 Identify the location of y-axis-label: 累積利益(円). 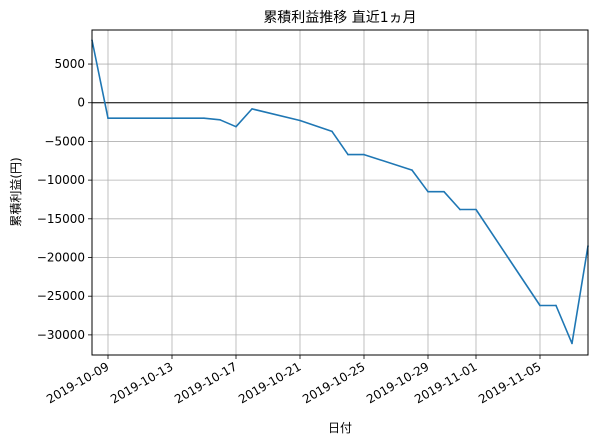
(15, 191).